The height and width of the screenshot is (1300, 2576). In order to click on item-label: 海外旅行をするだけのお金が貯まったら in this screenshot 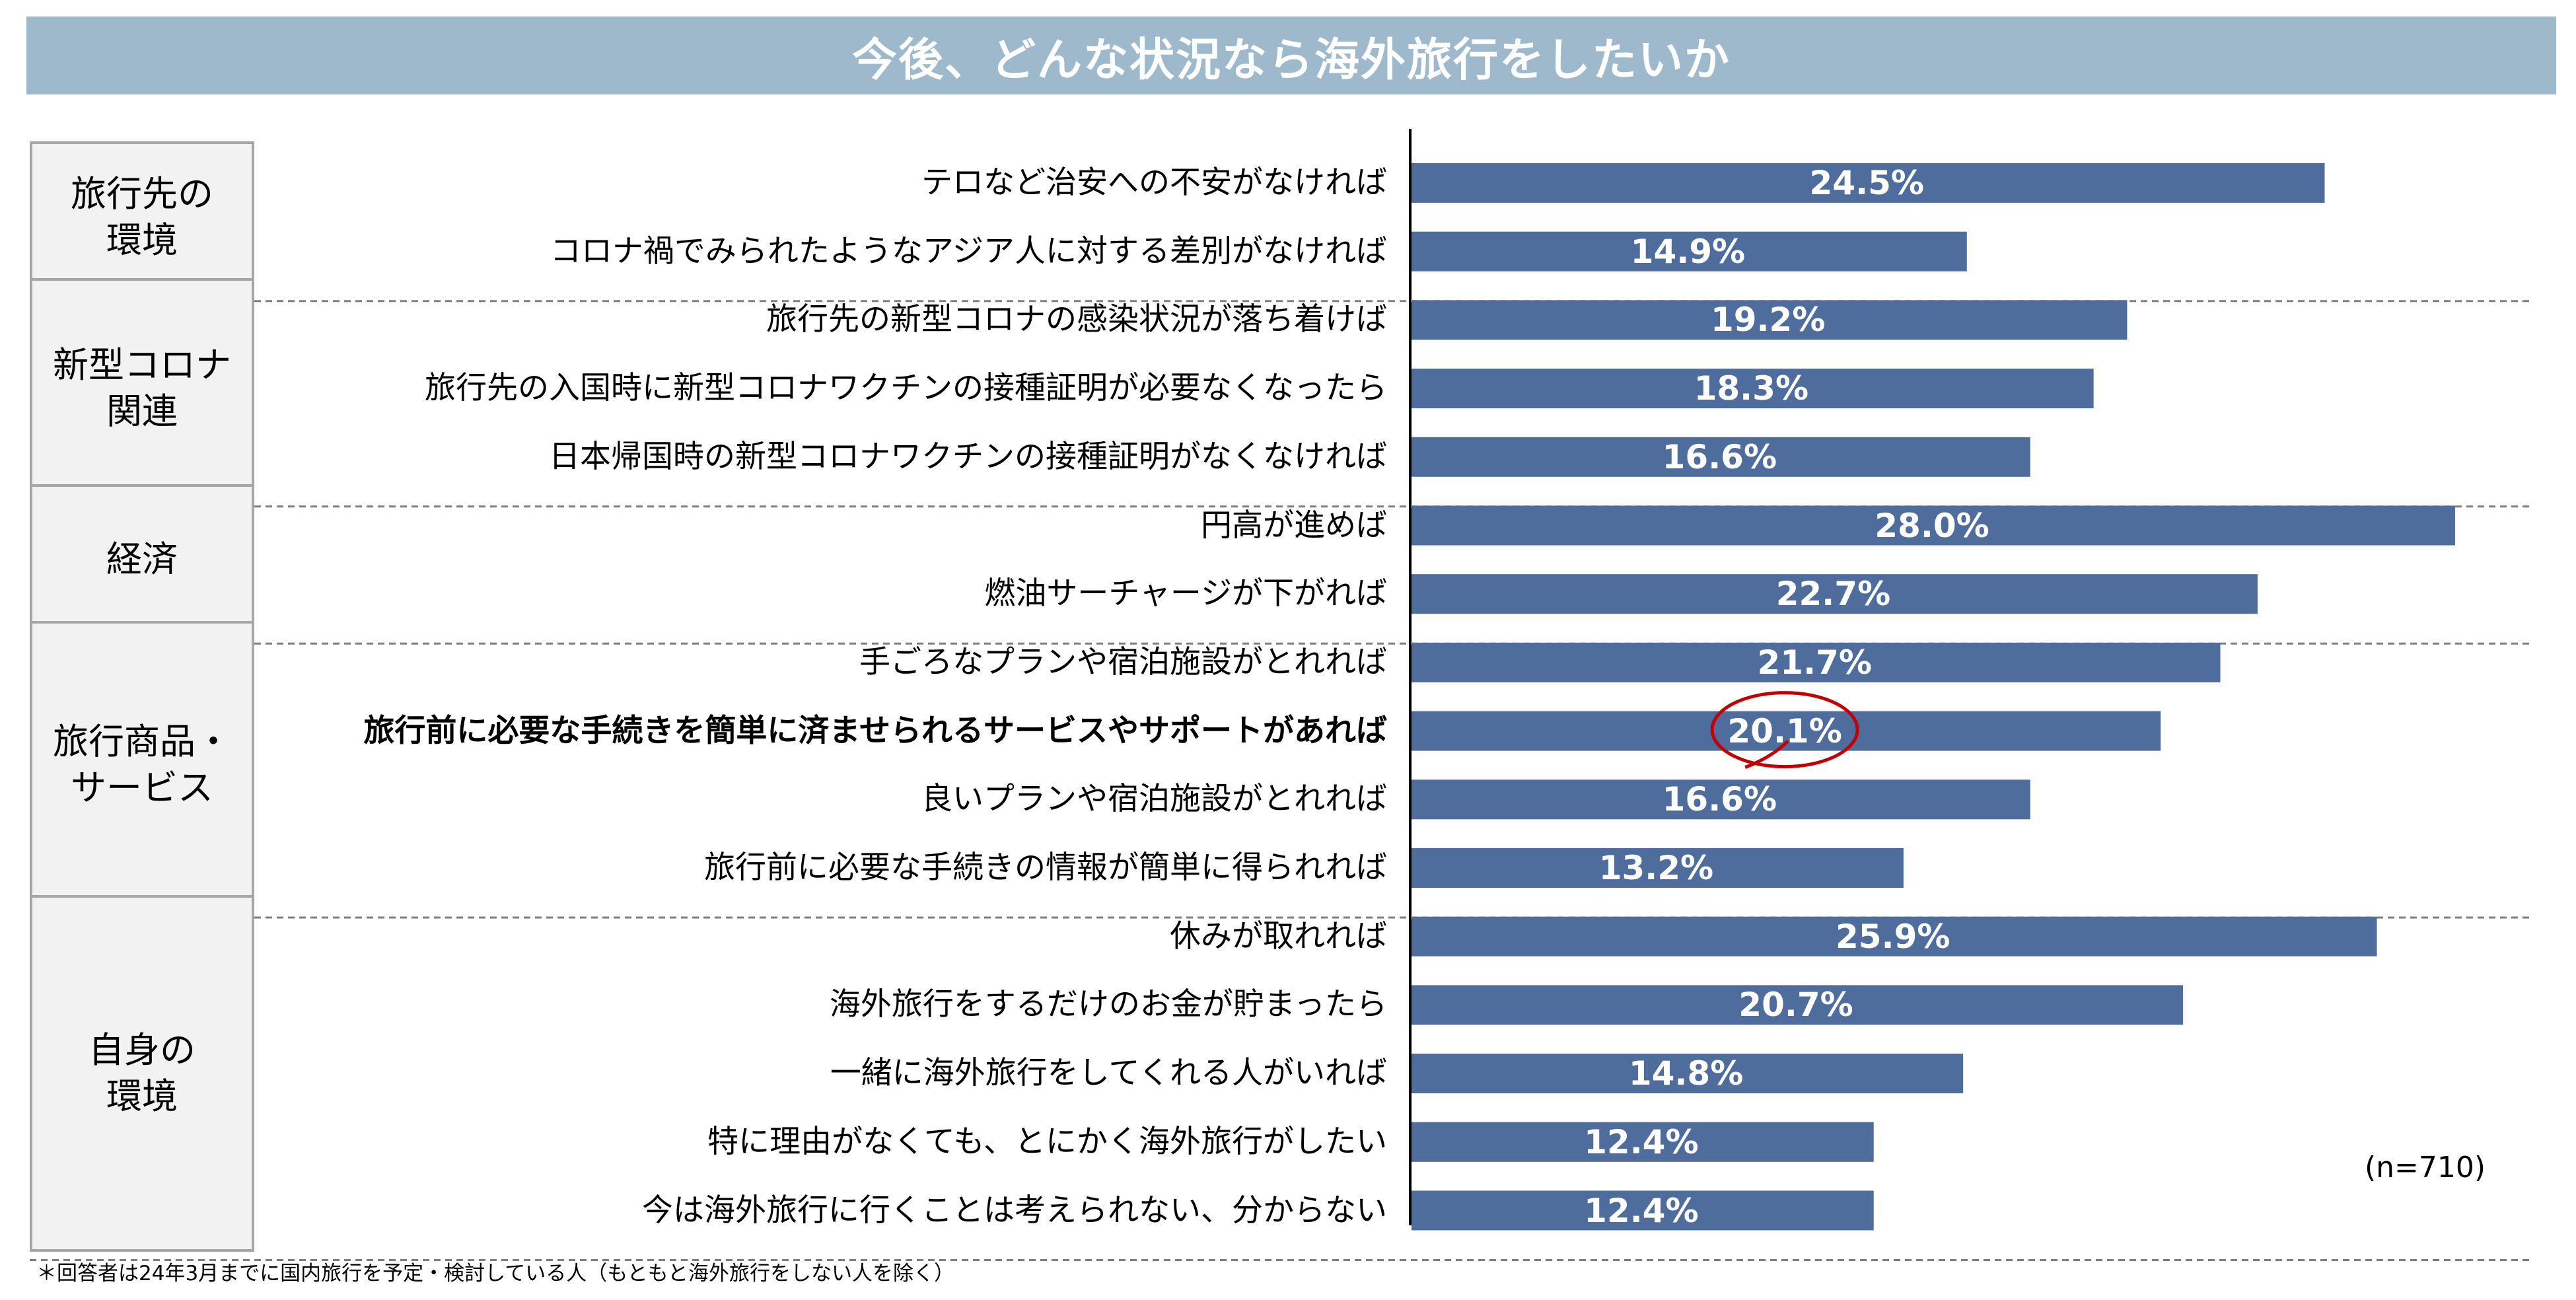, I will do `click(1108, 1004)`.